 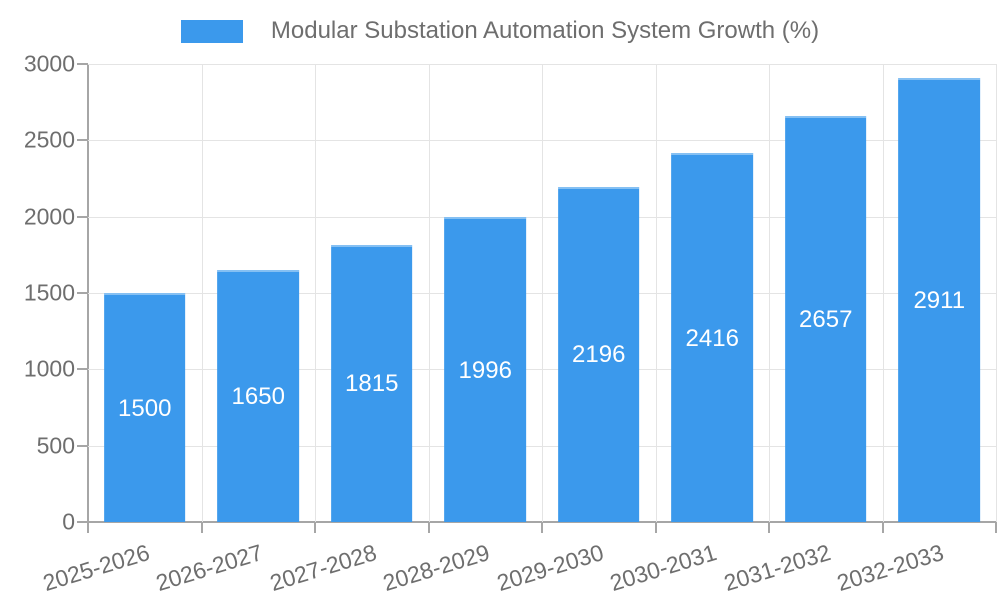 What do you see at coordinates (55, 445) in the screenshot?
I see `y-tick-label: 500` at bounding box center [55, 445].